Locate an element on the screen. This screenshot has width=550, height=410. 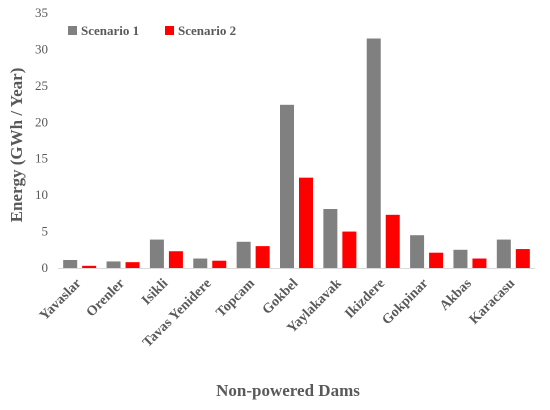
legend: Scenario 1 Scenario 2 is located at coordinates (152, 30).